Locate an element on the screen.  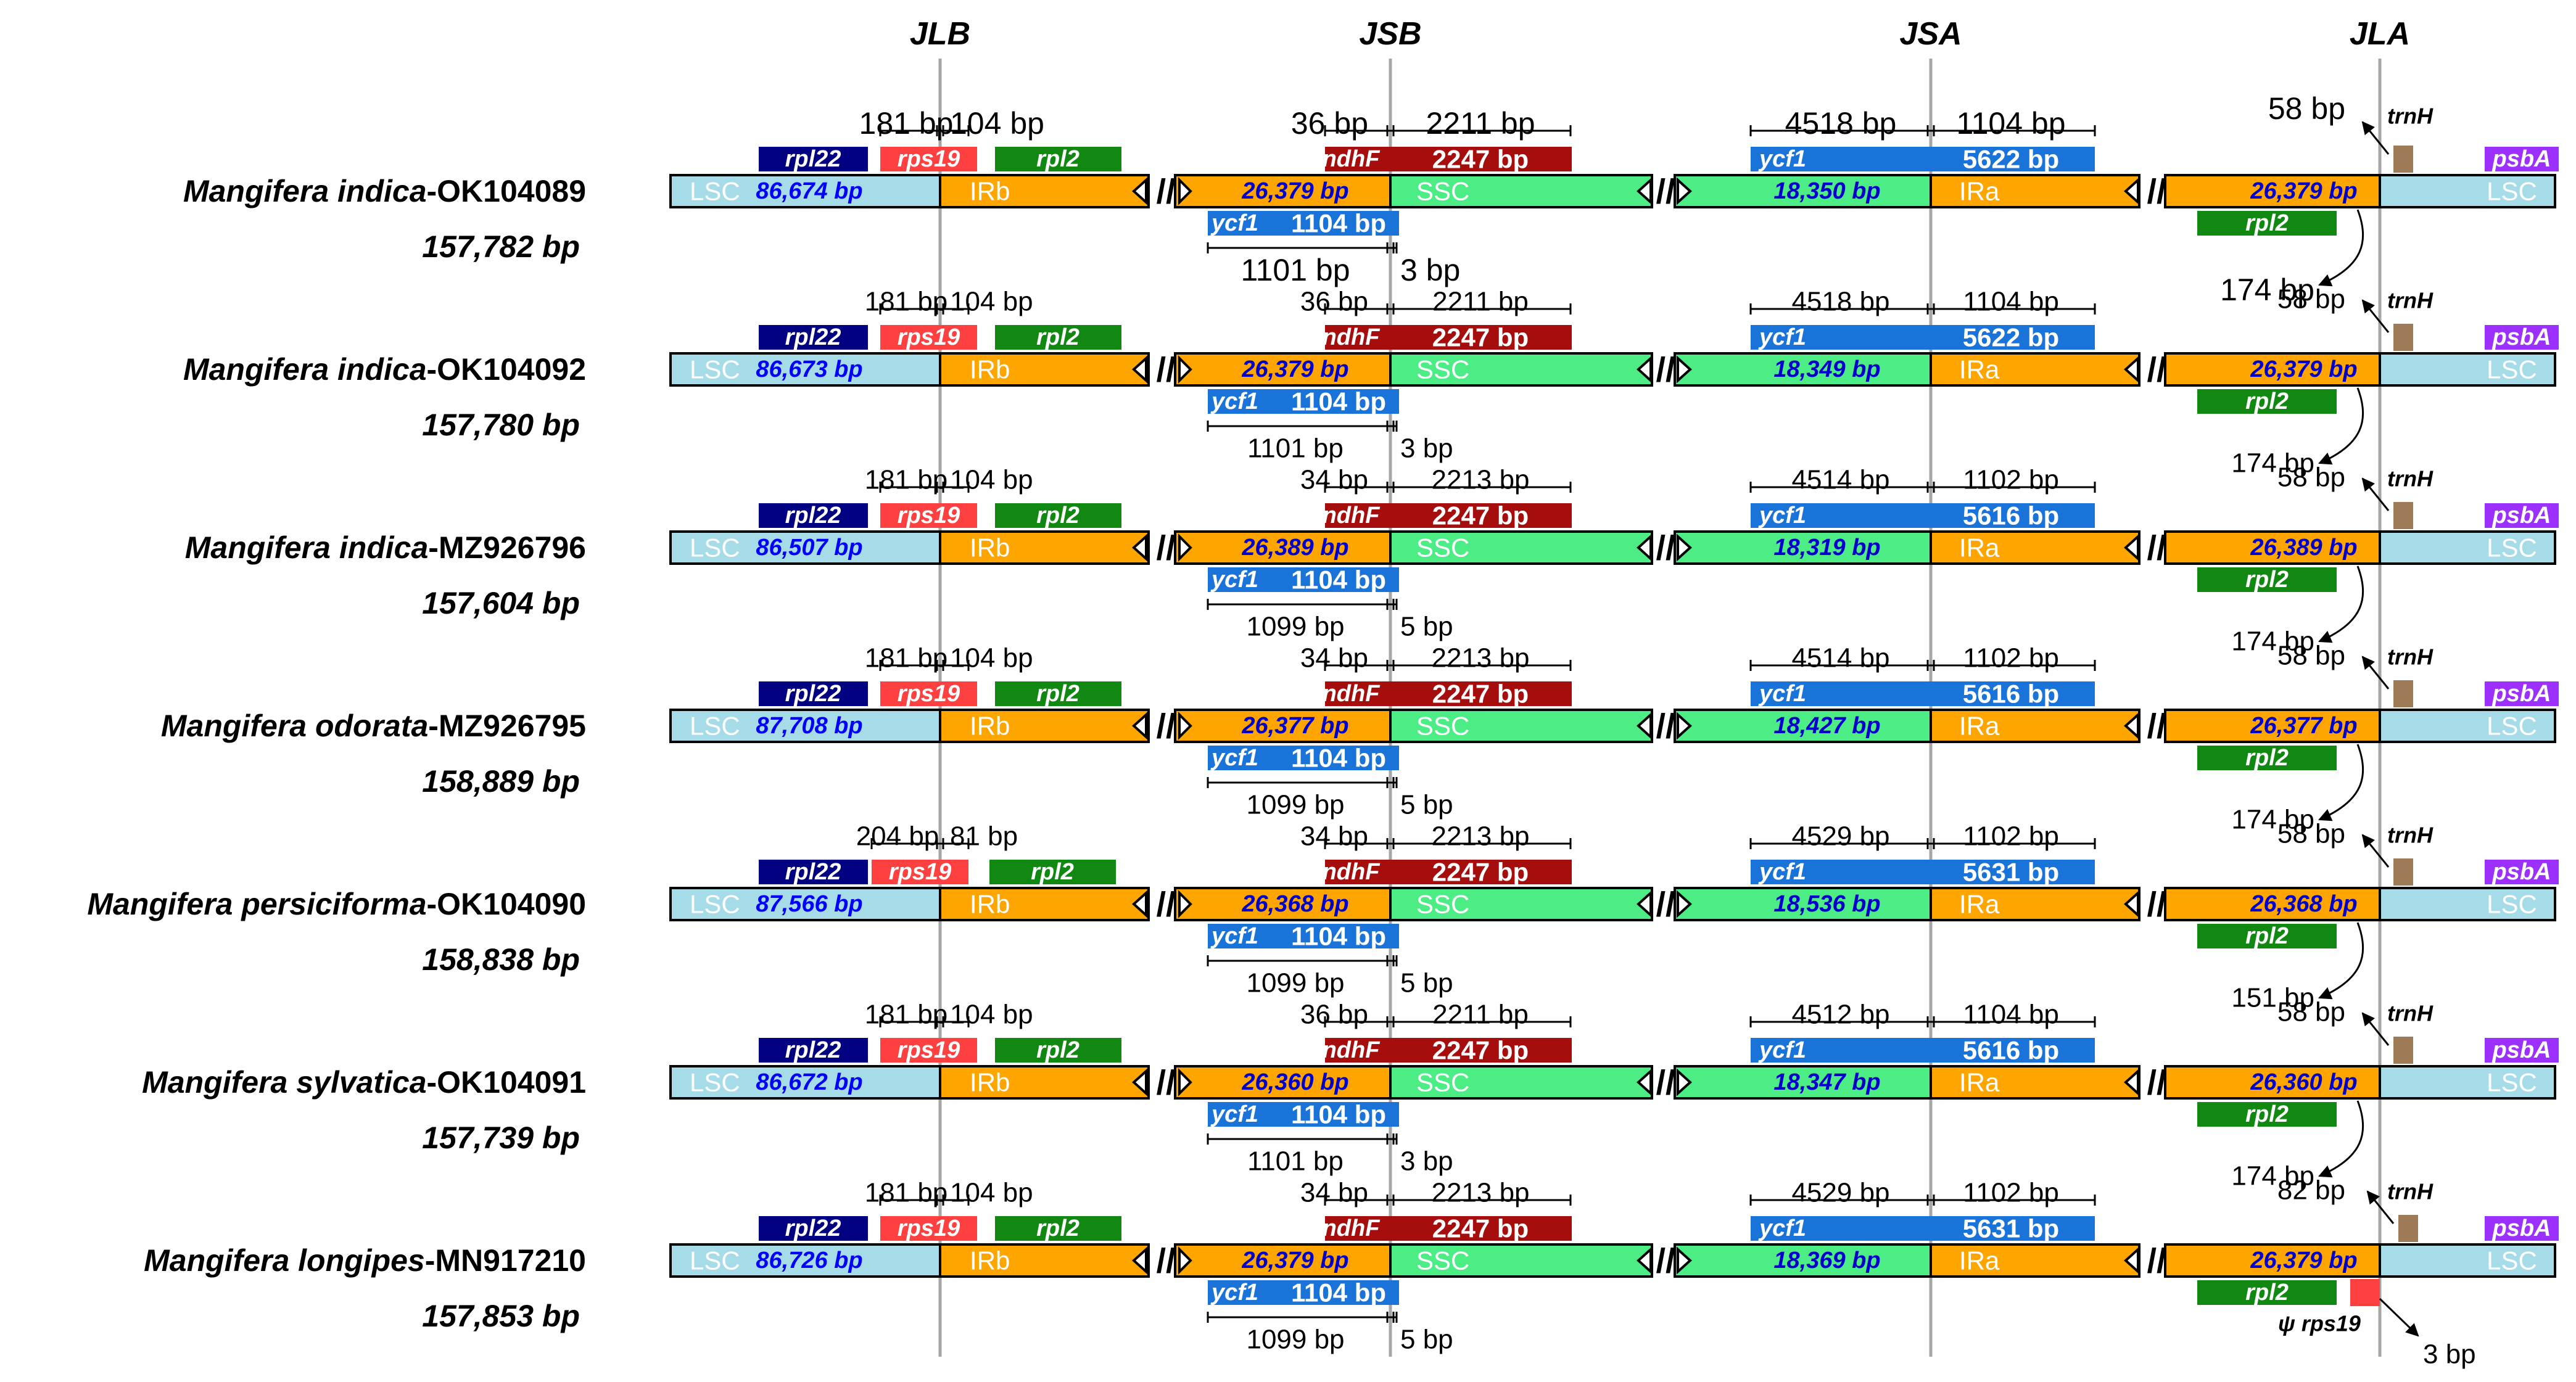
ira-arrow is located at coordinates (2131, 547).